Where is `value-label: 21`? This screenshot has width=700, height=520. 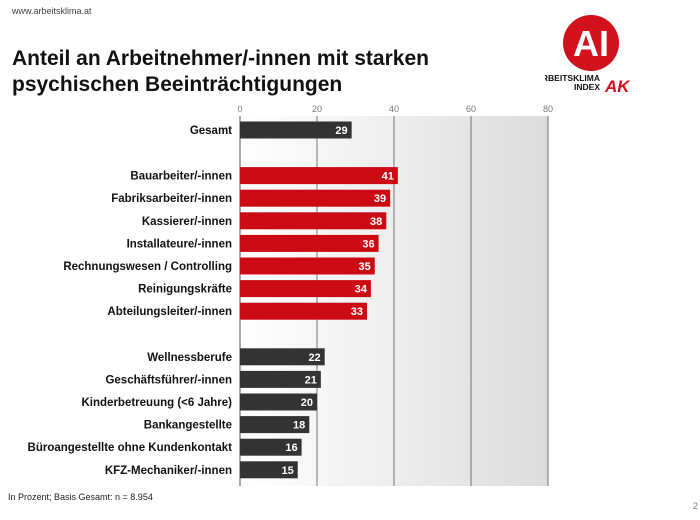 value-label: 21 is located at coordinates (311, 380).